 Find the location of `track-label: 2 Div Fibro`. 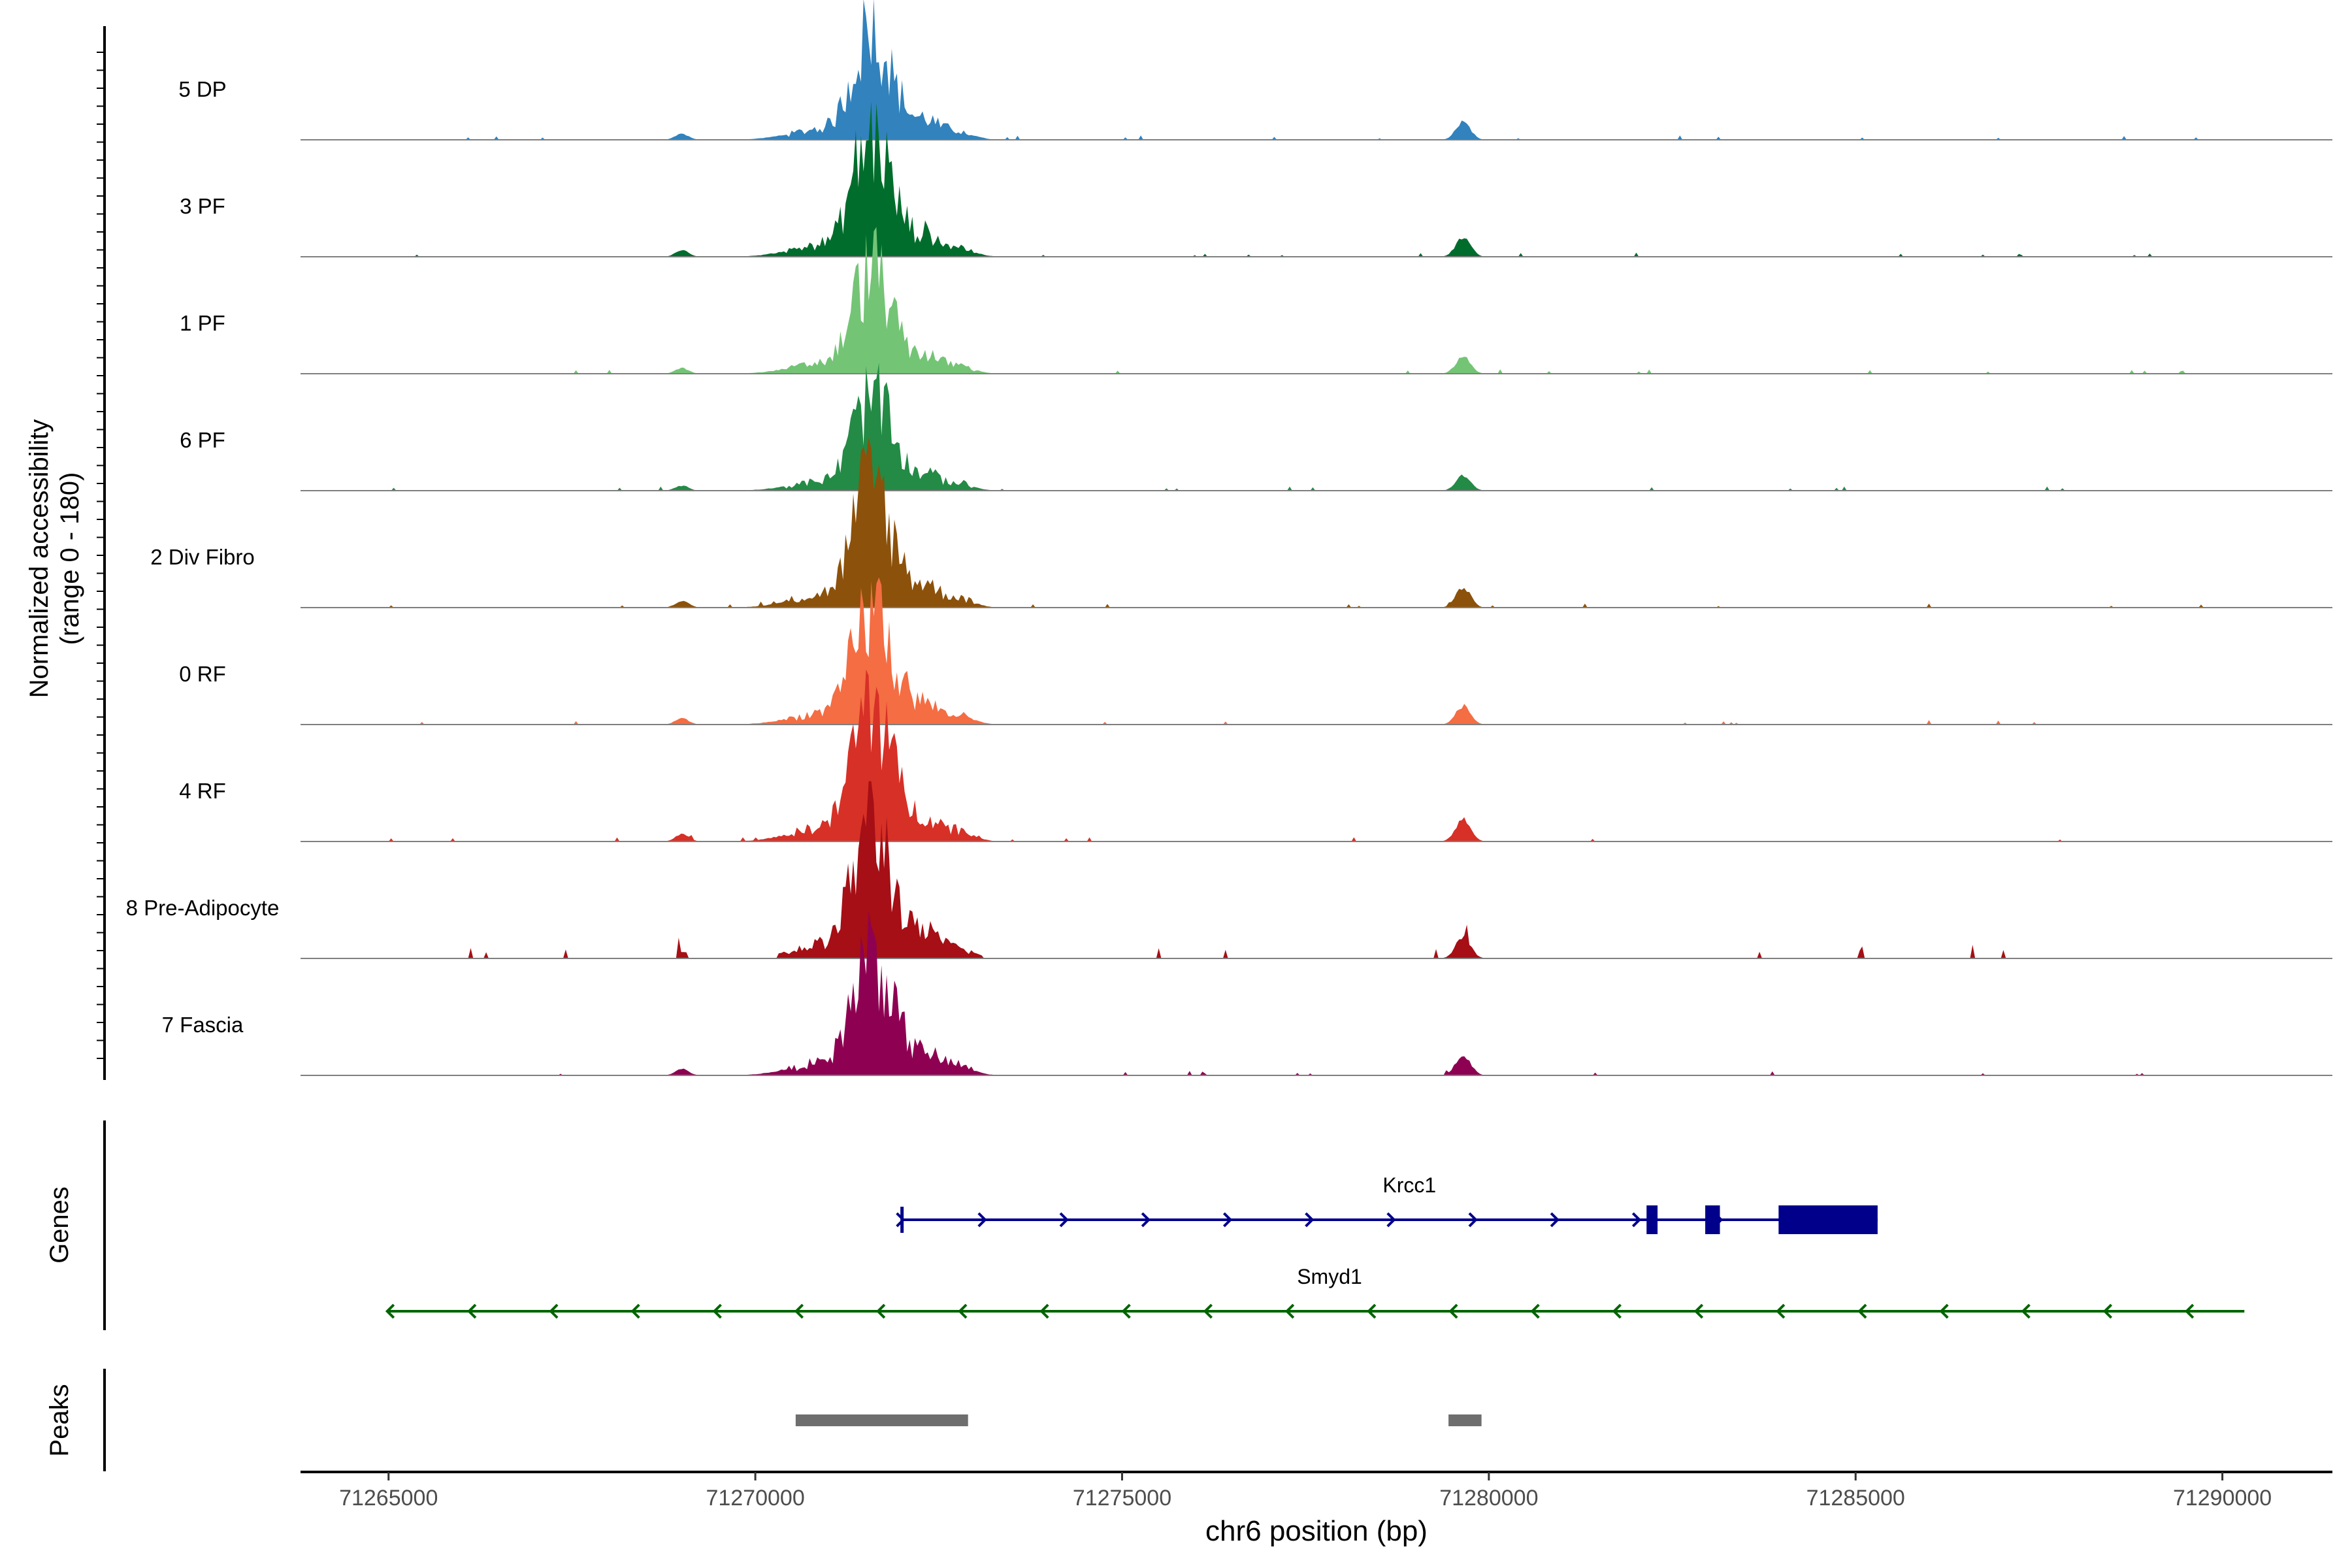

track-label: 2 Div Fibro is located at coordinates (202, 557).